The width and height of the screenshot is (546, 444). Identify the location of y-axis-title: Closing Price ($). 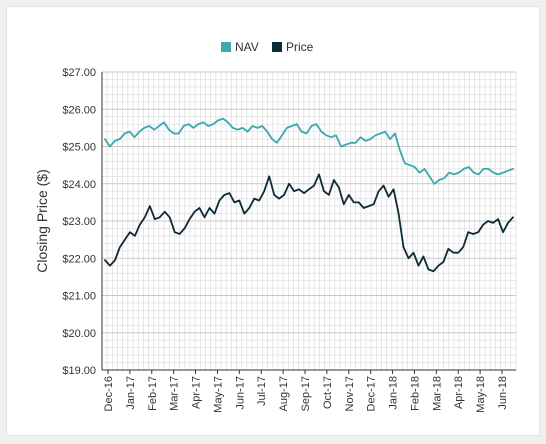
(42, 220).